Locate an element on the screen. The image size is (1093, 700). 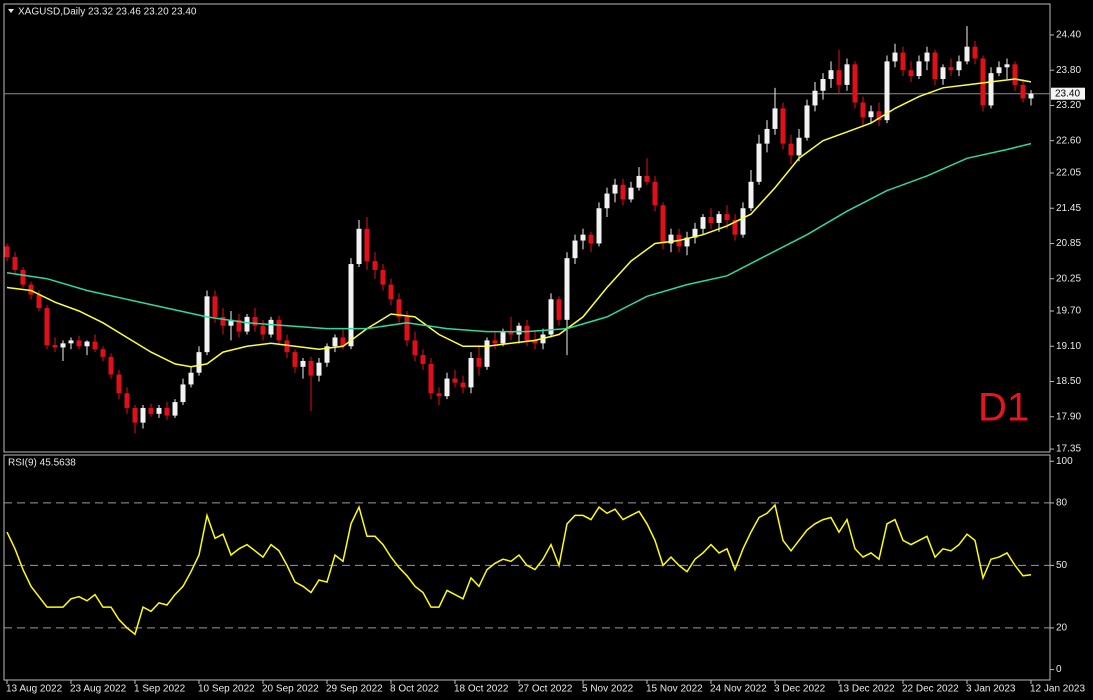
x-tick-label: 13 Aug 2022 is located at coordinates (34, 689).